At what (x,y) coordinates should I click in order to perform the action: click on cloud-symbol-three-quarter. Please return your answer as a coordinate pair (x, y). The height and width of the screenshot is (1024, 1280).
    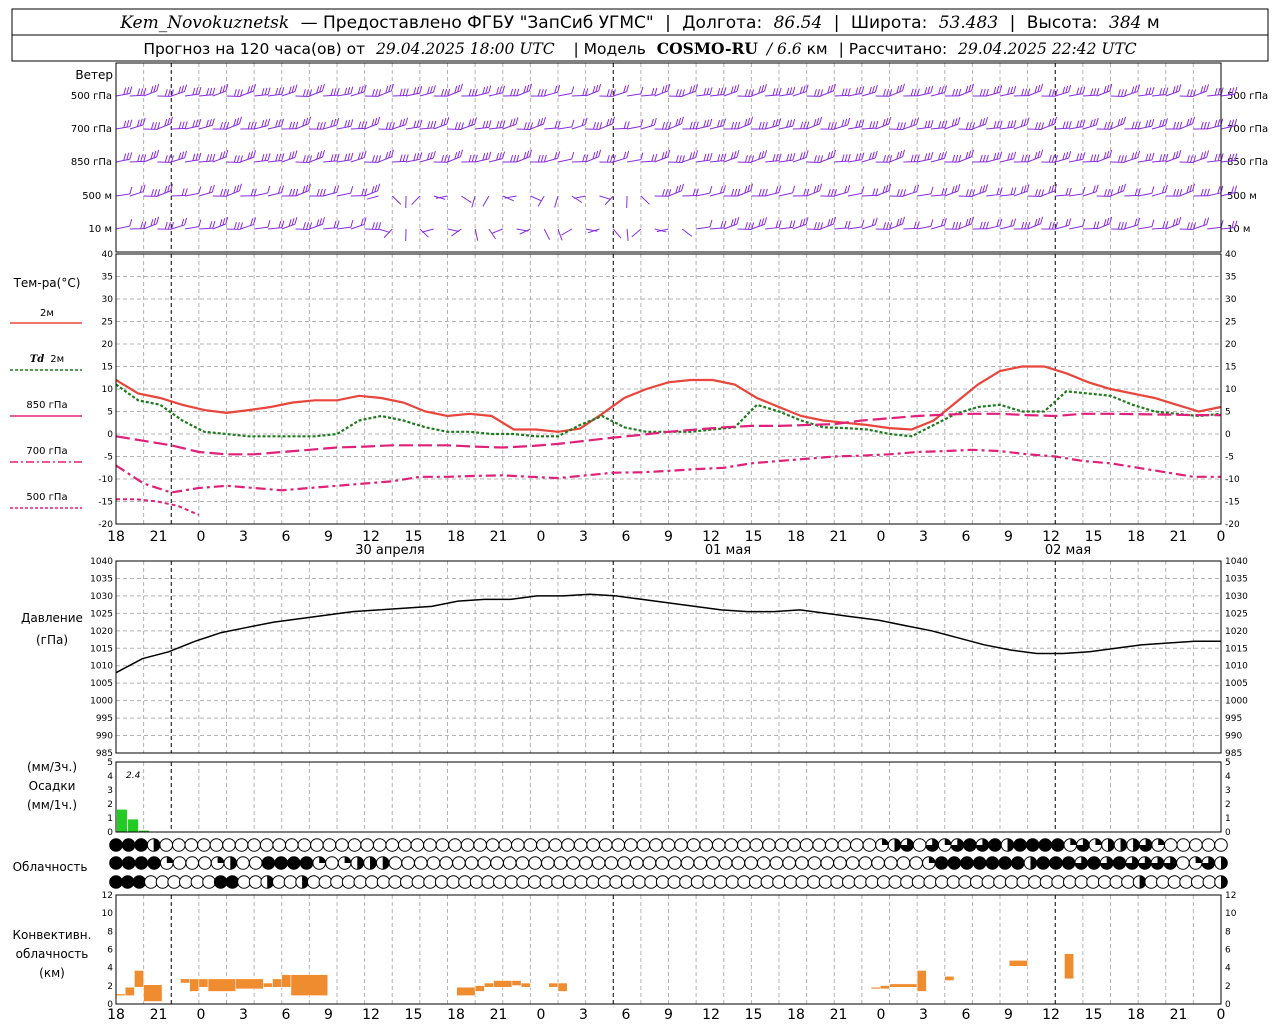
    Looking at the image, I should click on (1208, 863).